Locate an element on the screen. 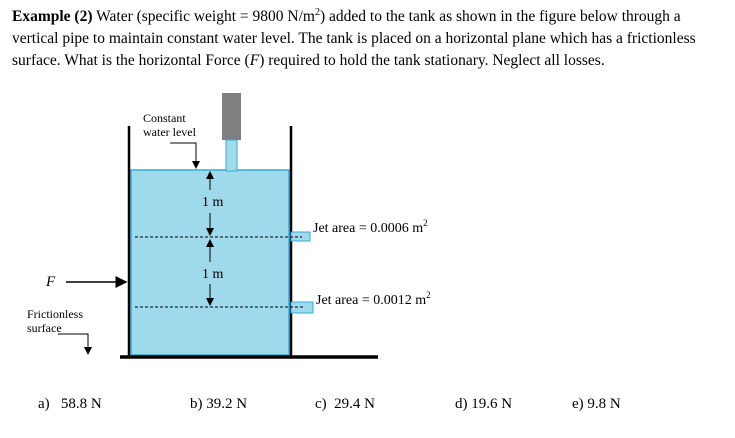 The height and width of the screenshot is (438, 735). option-letter: a) is located at coordinates (44, 404).